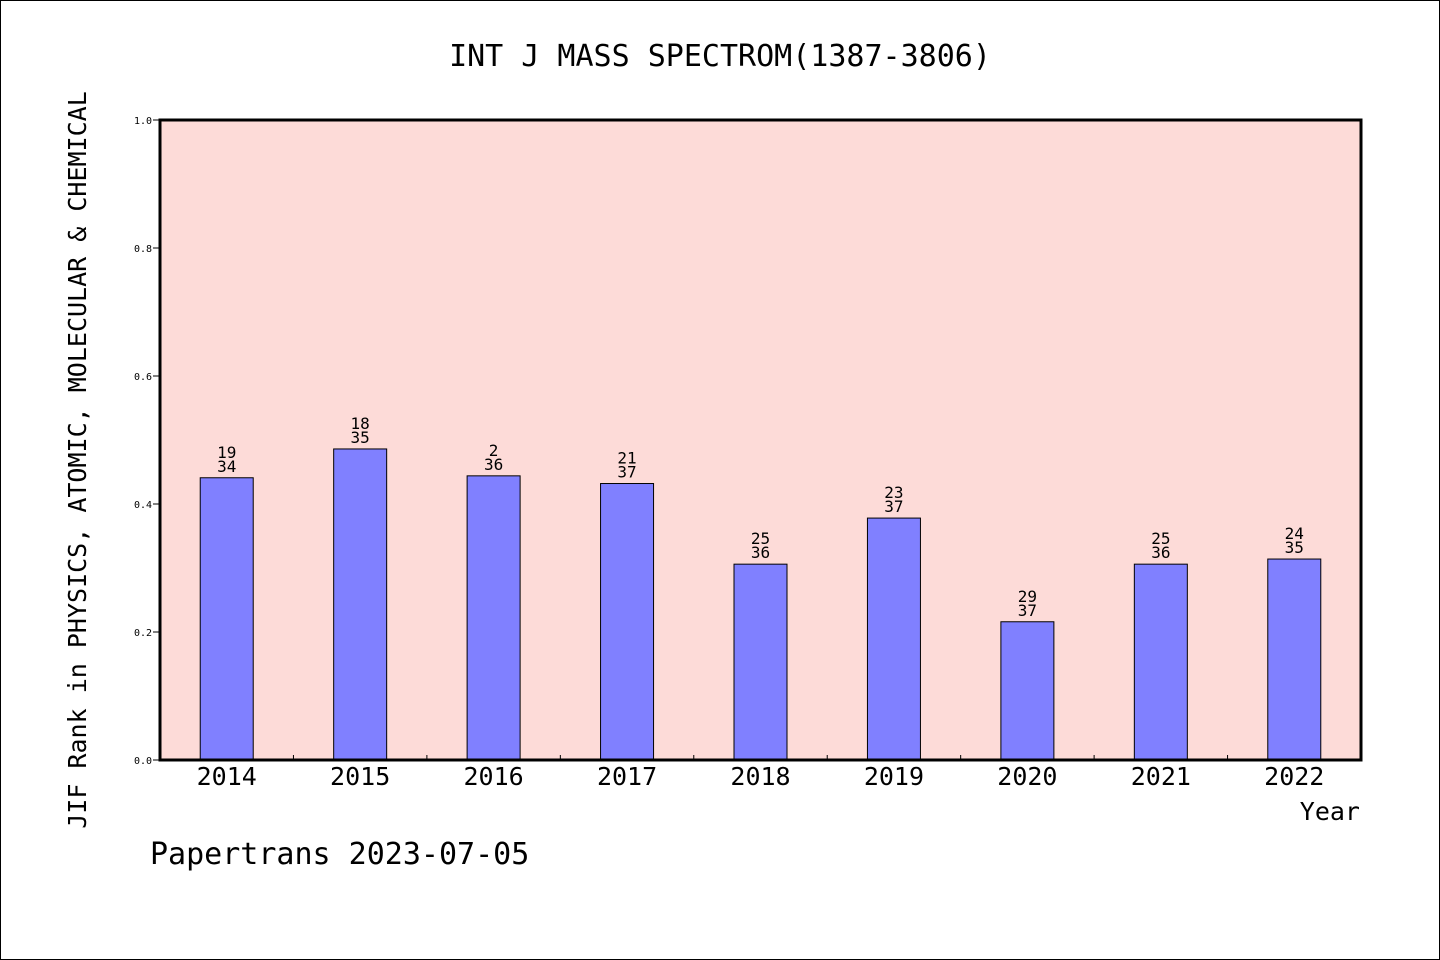 This screenshot has height=960, width=1440. What do you see at coordinates (1294, 776) in the screenshot?
I see `x-tick-label: 2022` at bounding box center [1294, 776].